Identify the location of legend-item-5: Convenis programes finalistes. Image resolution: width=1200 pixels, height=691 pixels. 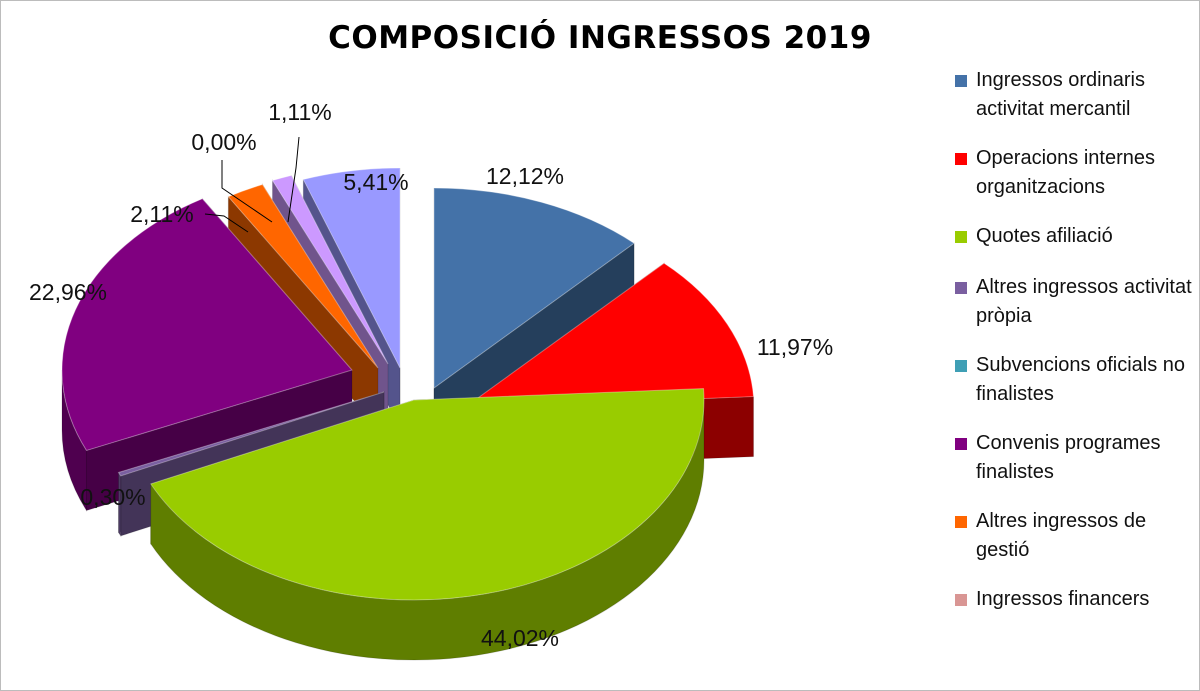
(1075, 458).